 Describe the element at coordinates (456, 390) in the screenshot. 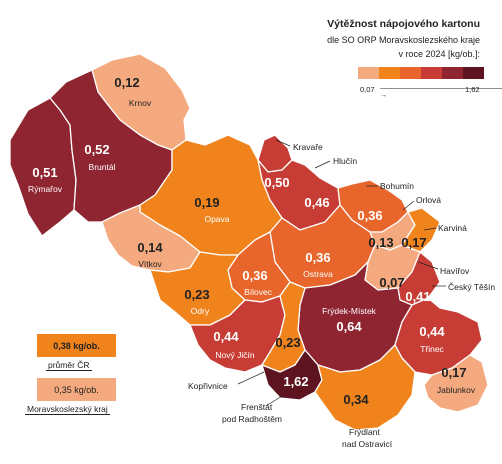

I see `label-jablunkov: Jablunkov` at that location.